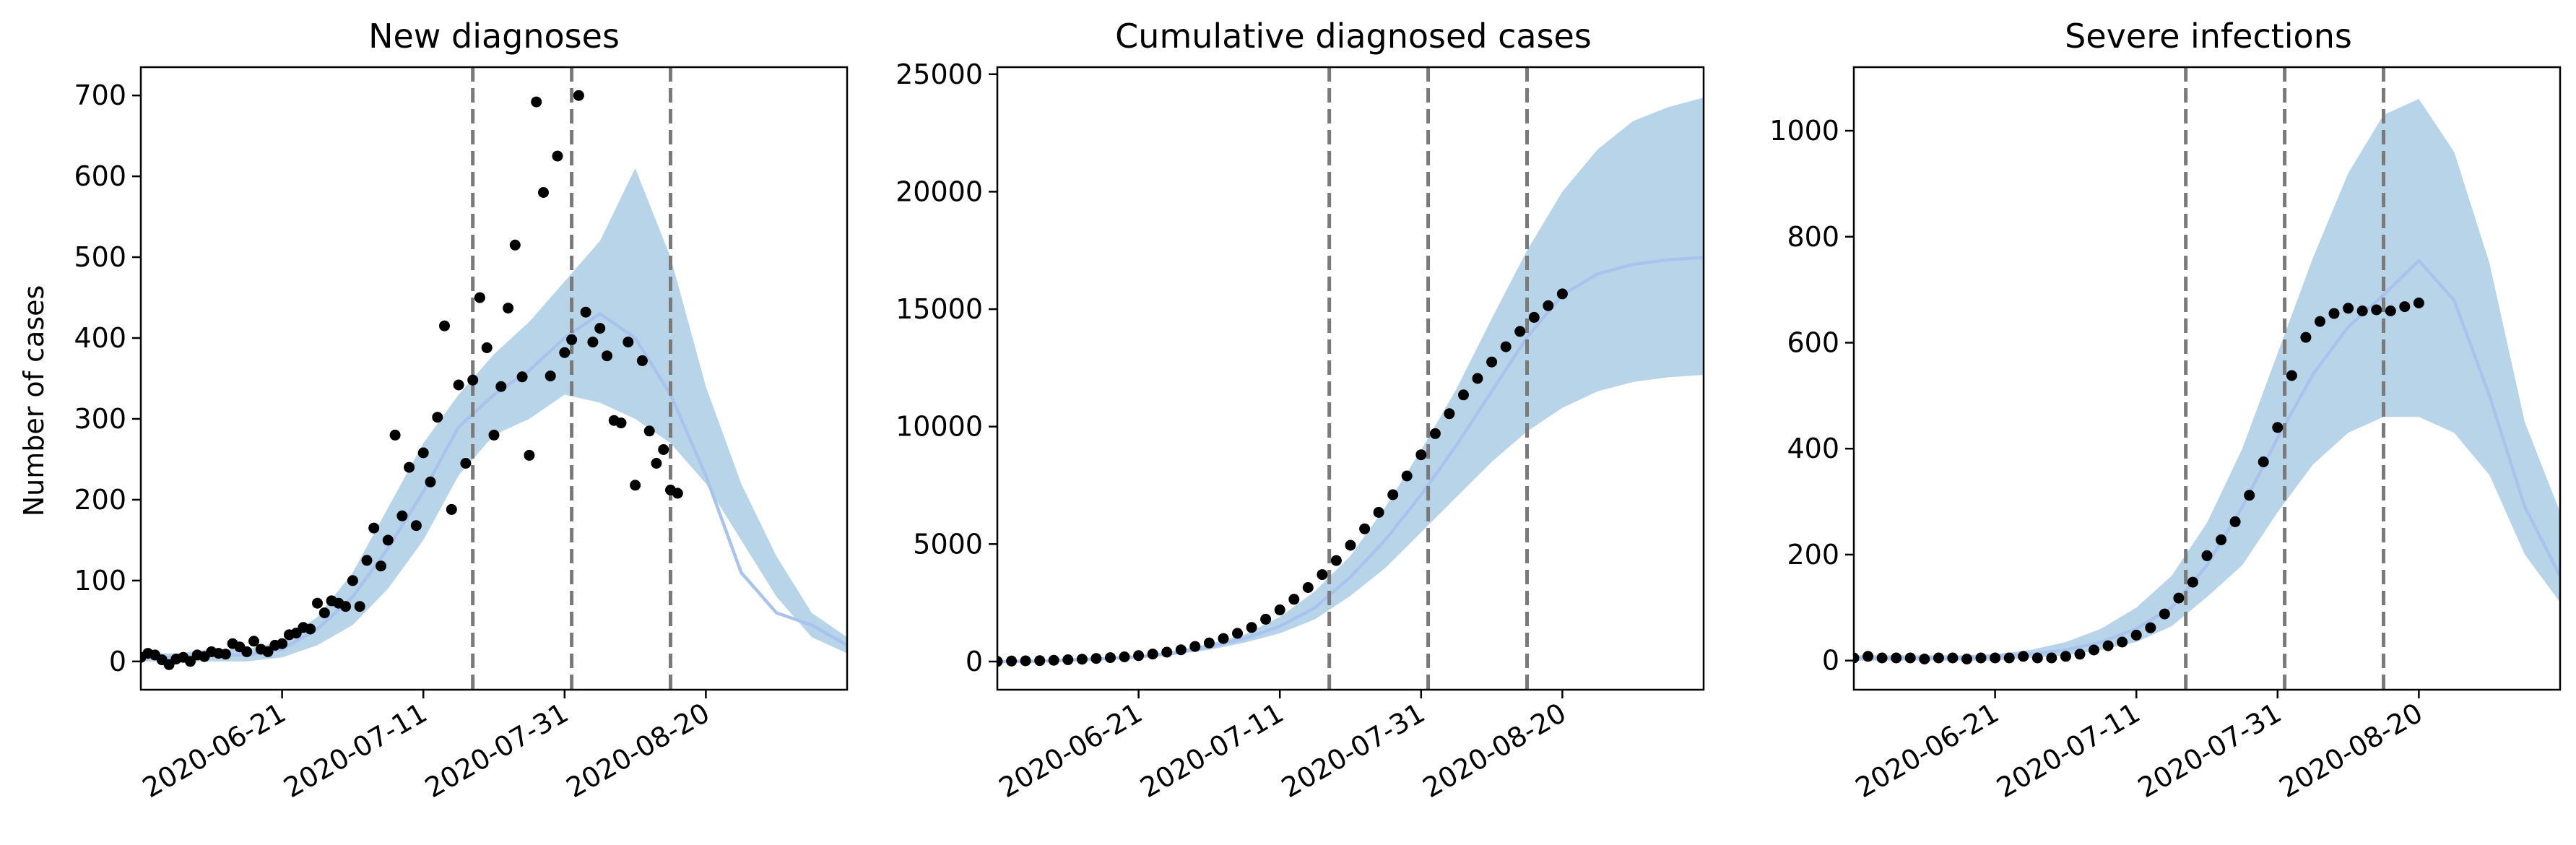  I want to click on y-tick-label: 100, so click(100, 581).